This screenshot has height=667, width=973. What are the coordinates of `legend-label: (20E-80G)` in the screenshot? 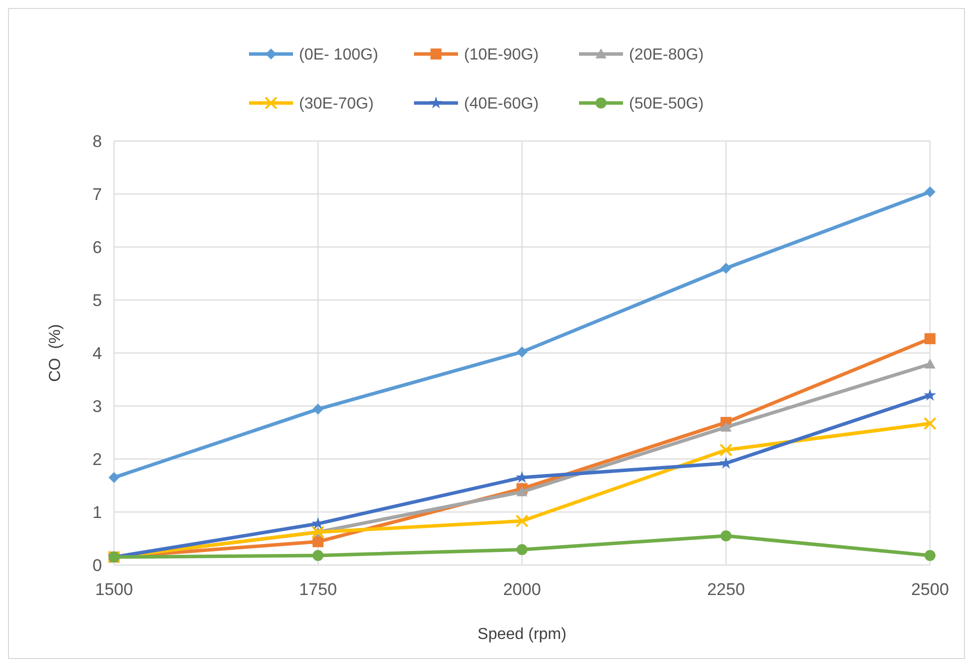 It's located at (666, 55).